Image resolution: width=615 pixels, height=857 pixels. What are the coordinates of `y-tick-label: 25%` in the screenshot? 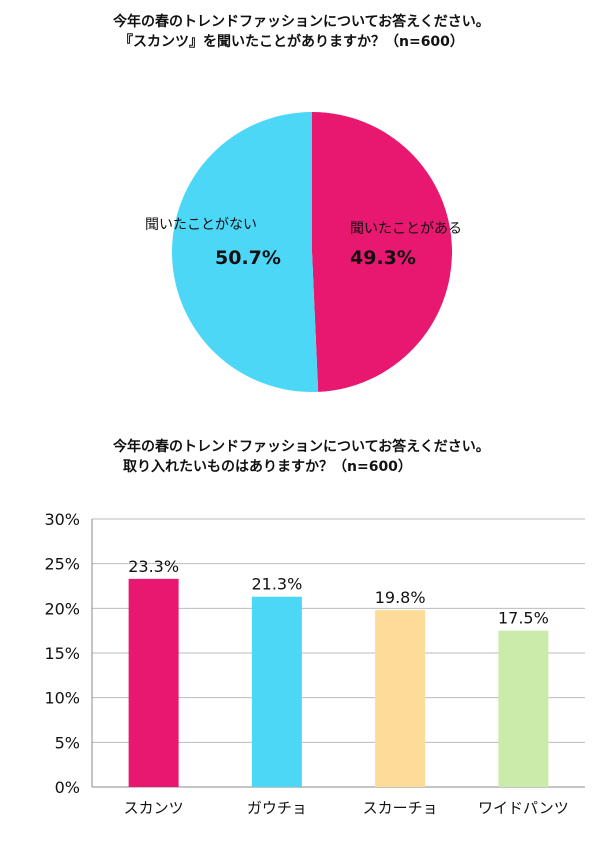 It's located at (62, 564).